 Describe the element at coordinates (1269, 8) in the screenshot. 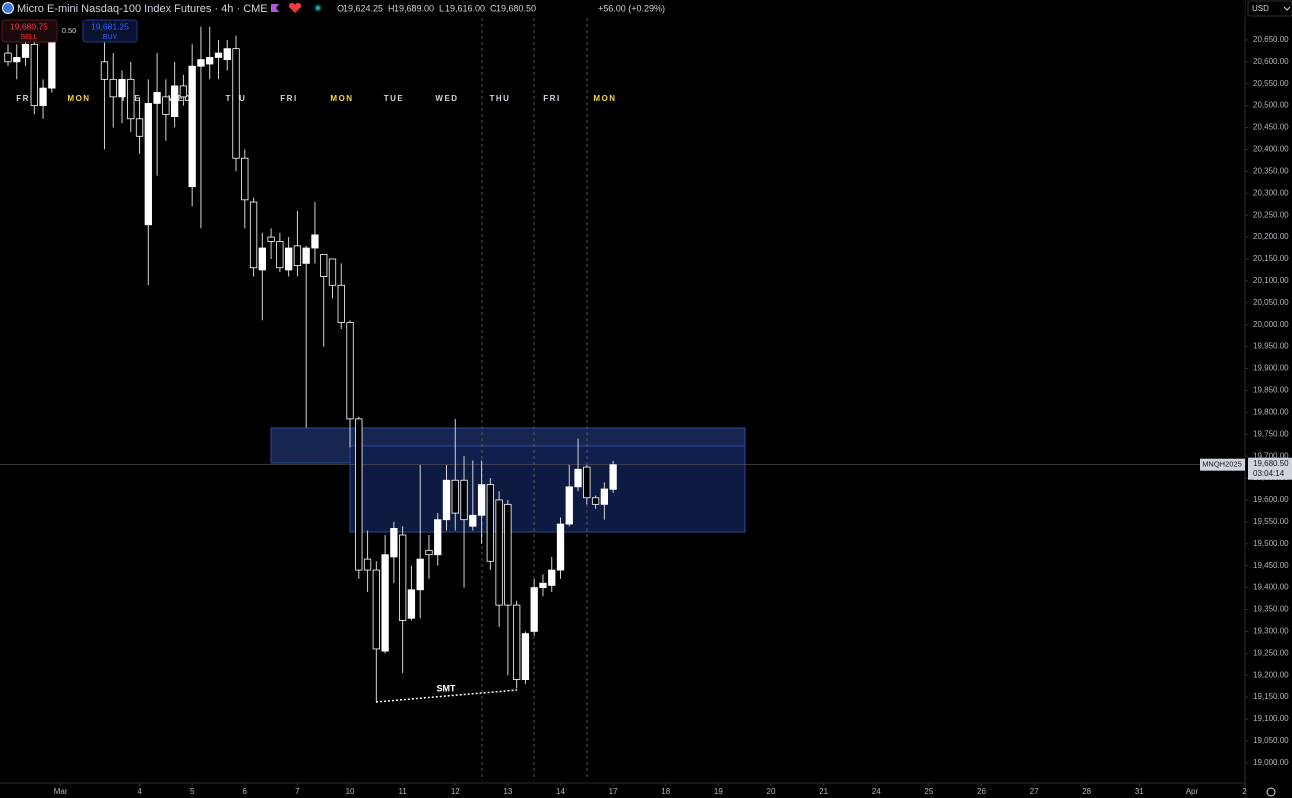

I see `currency-button` at that location.